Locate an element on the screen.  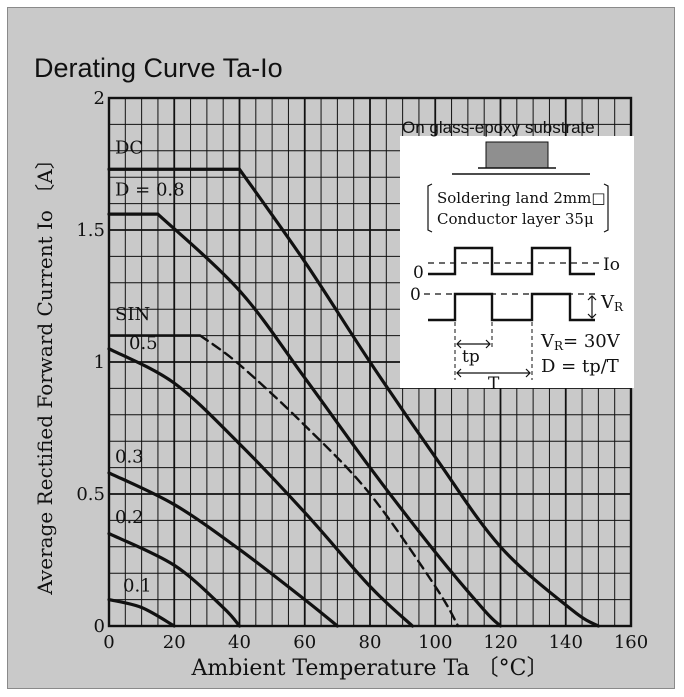
vr-equation-sub: R is located at coordinates (559, 346).